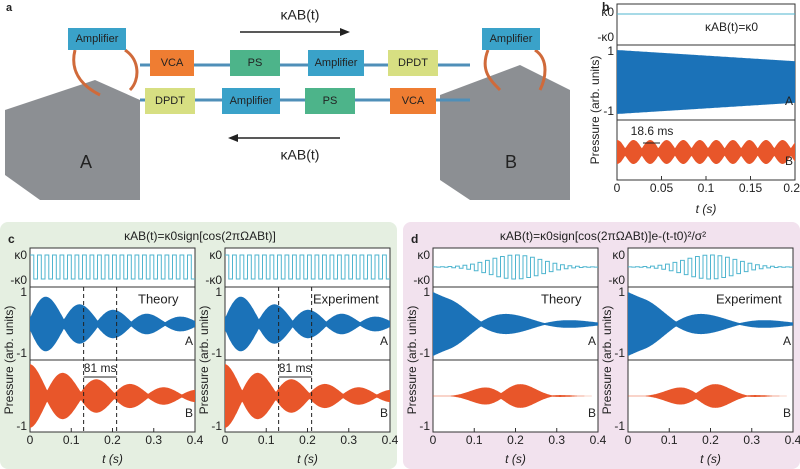  What do you see at coordinates (652, 131) in the screenshot?
I see `annotation-label: 18.6 ms` at bounding box center [652, 131].